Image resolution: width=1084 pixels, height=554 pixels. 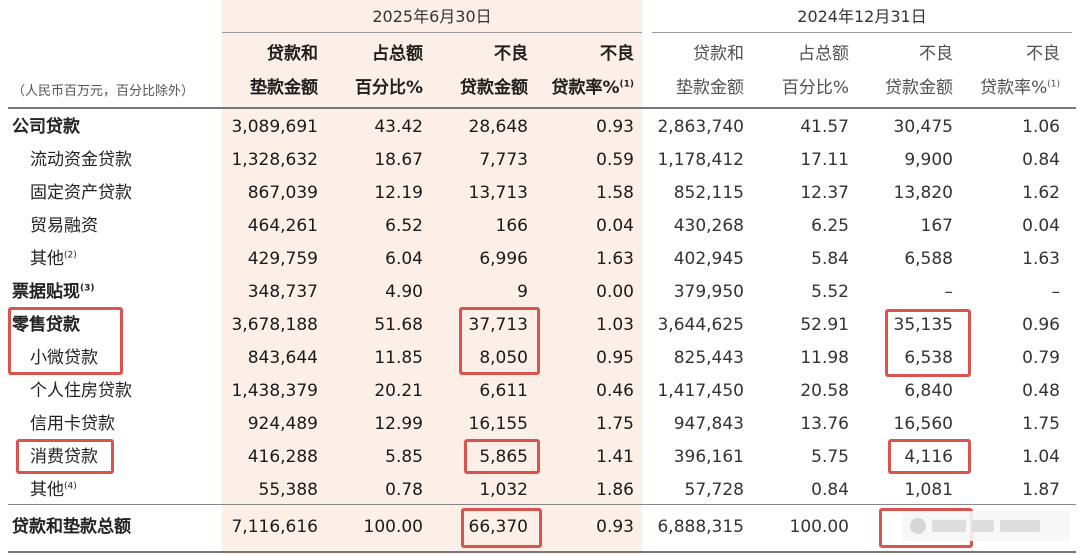 I want to click on cell-current-share: 20.21, so click(x=398, y=391).